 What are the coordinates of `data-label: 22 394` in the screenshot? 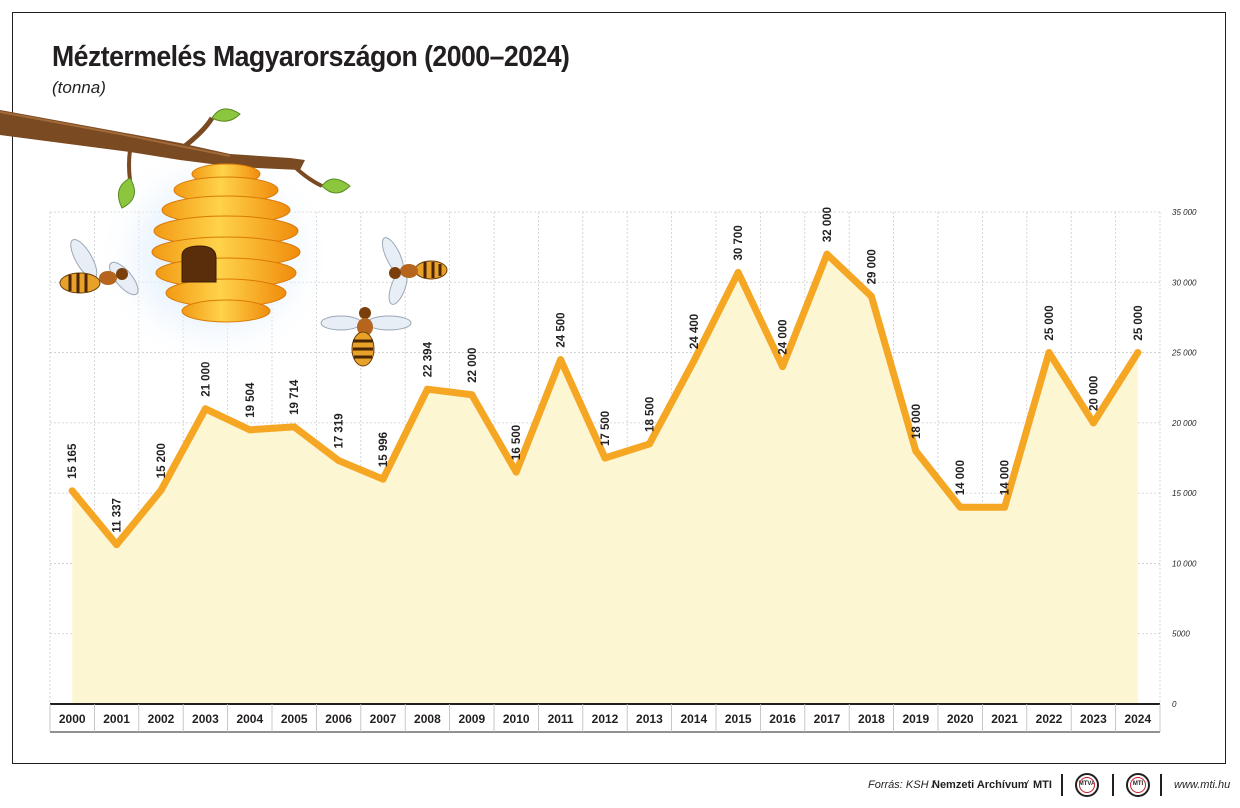 It's located at (428, 359).